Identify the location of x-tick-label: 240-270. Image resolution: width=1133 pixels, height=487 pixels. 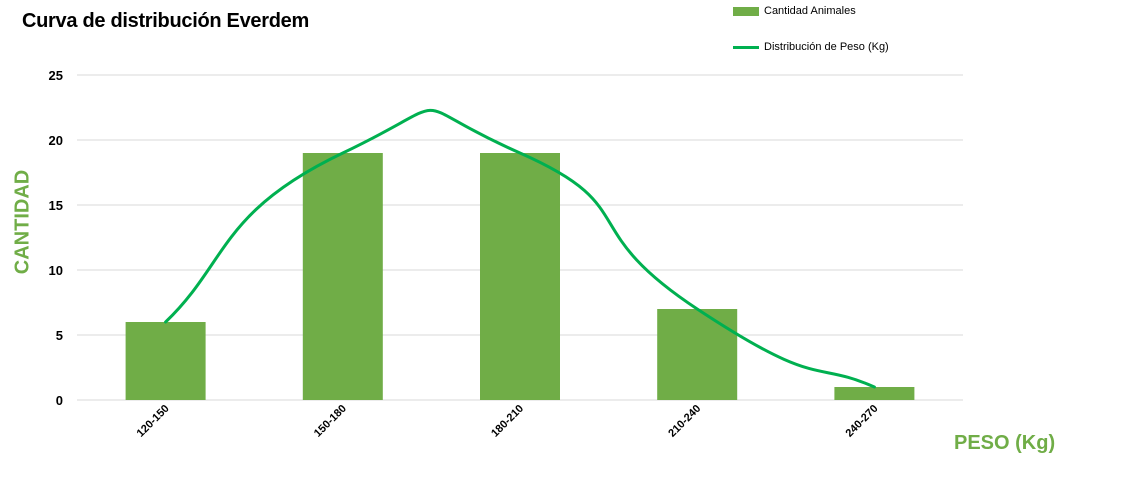
(861, 421).